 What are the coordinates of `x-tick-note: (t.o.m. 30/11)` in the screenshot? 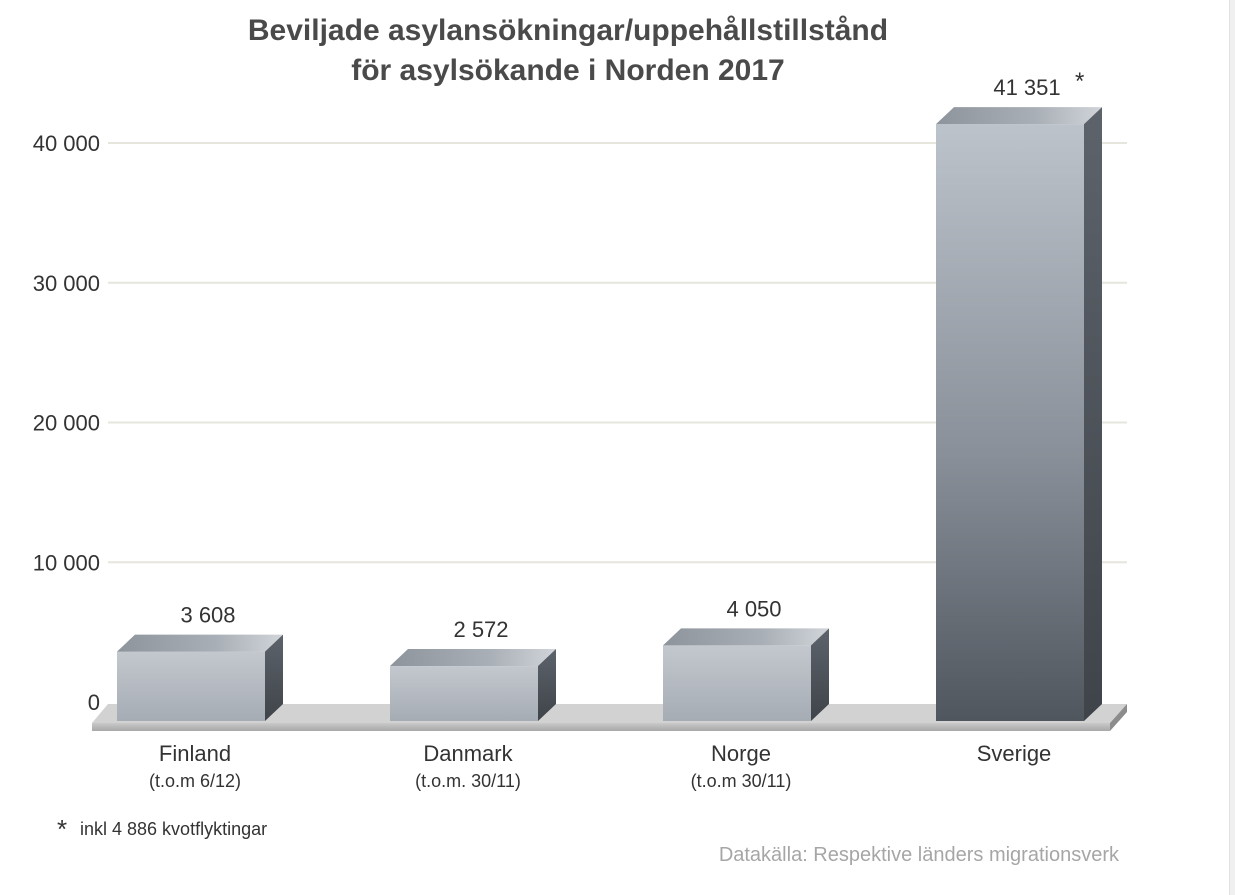 It's located at (468, 781).